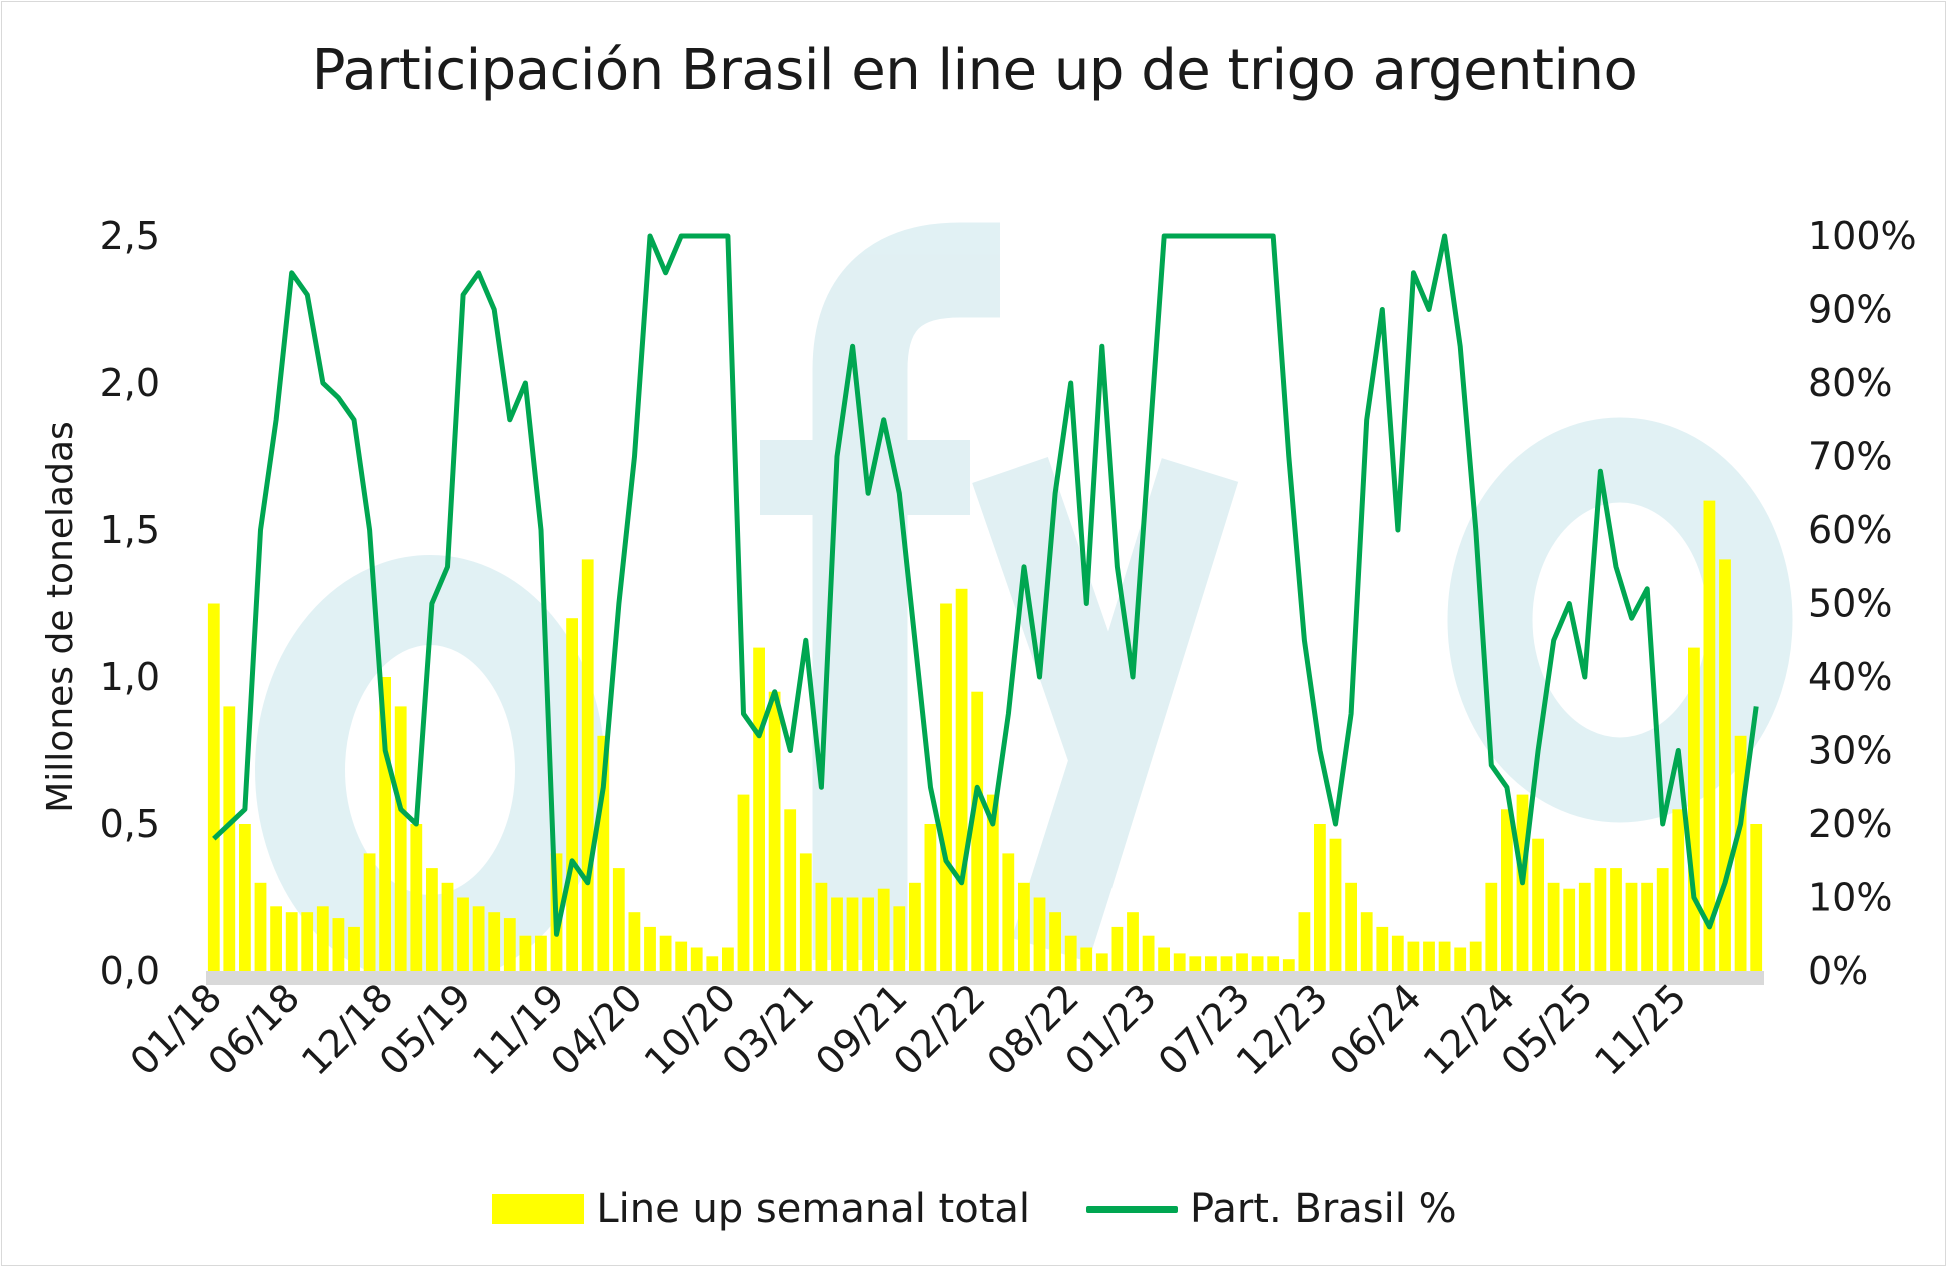 This screenshot has height=1269, width=1949. I want to click on y-tick-label: 1,5, so click(130, 530).